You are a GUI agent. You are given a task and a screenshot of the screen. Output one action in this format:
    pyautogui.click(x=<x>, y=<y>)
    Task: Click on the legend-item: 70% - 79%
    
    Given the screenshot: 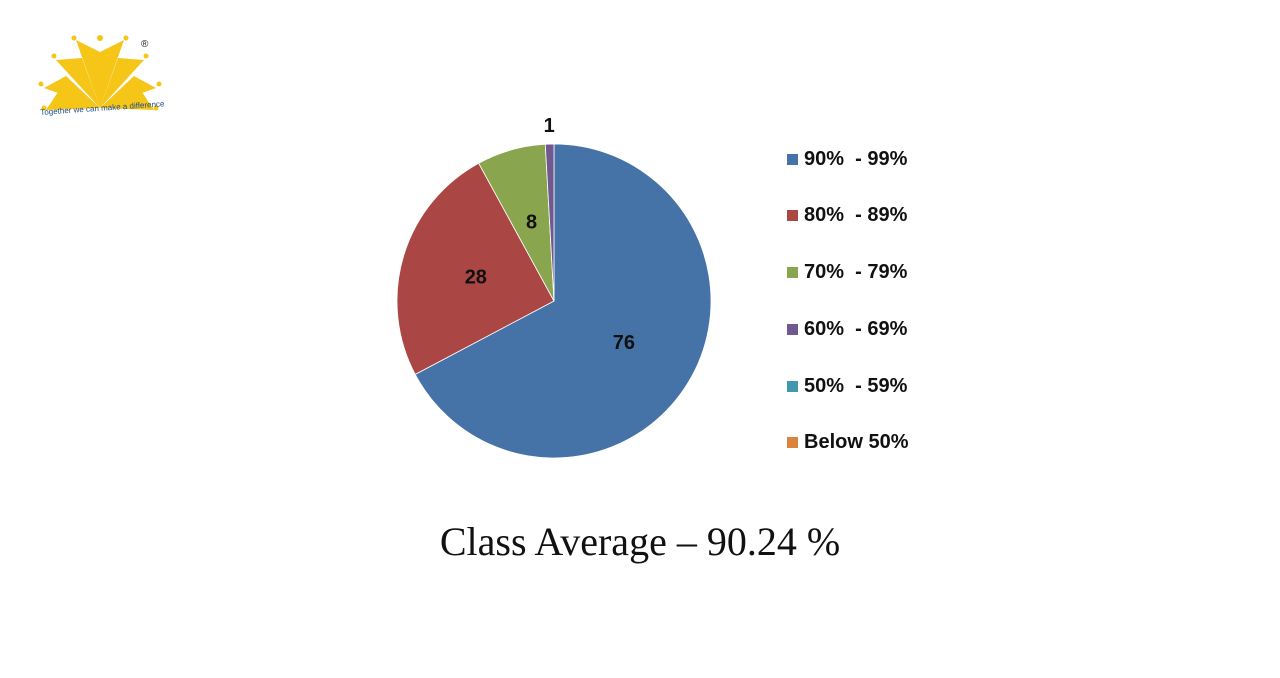 What is the action you would take?
    pyautogui.click(x=887, y=272)
    